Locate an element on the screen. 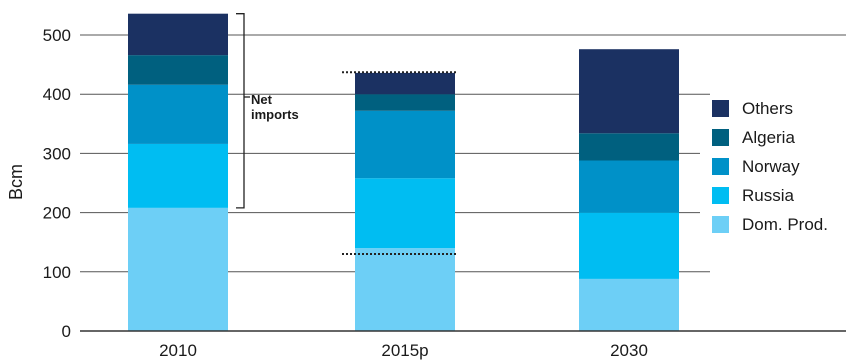 The width and height of the screenshot is (846, 363). x-tick-label: 2015p is located at coordinates (404, 350).